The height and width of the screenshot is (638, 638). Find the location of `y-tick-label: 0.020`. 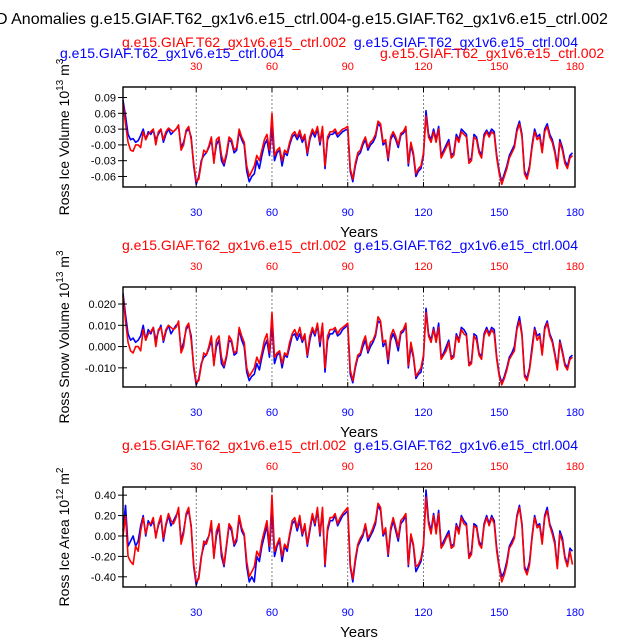

y-tick-label: 0.020 is located at coordinates (102, 305).